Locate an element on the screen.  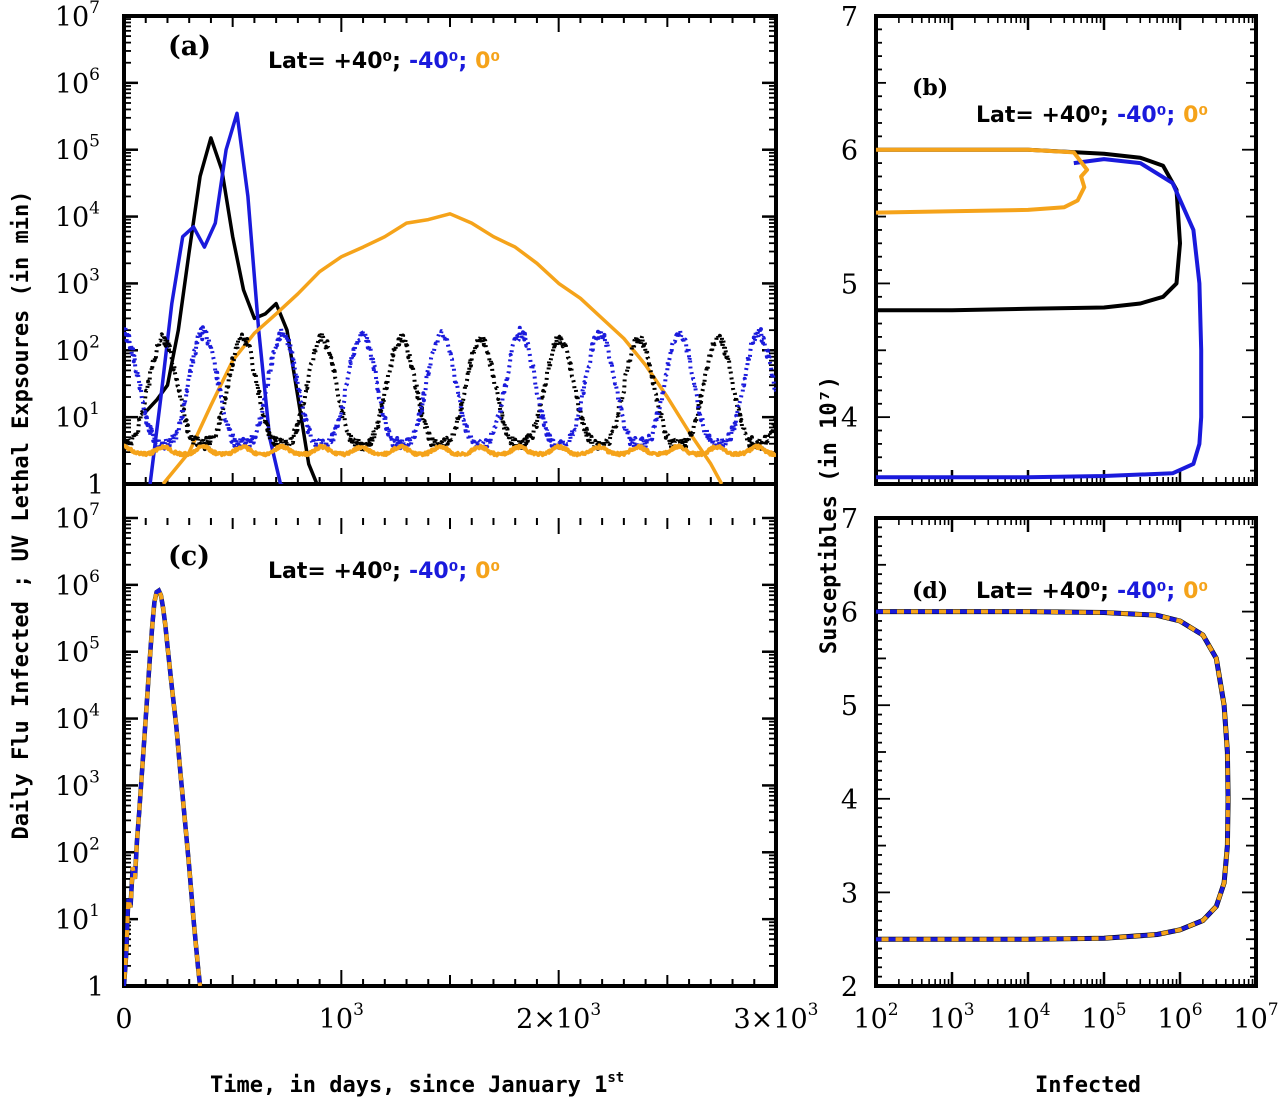
legend-a-equator: 0⁰ is located at coordinates (487, 61).